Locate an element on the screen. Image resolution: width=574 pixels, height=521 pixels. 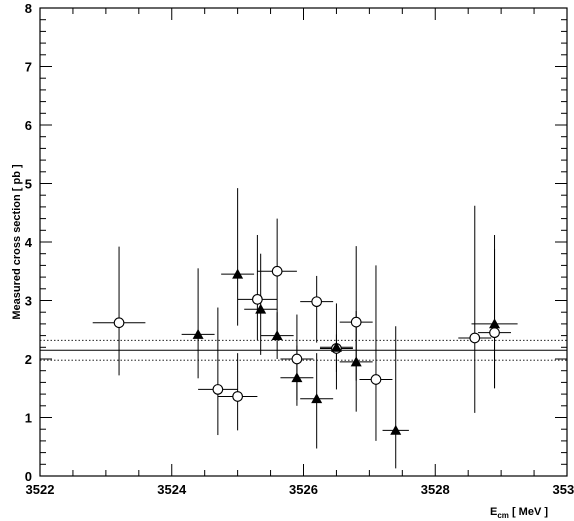
x-tick-label: 3524 is located at coordinates (172, 489).